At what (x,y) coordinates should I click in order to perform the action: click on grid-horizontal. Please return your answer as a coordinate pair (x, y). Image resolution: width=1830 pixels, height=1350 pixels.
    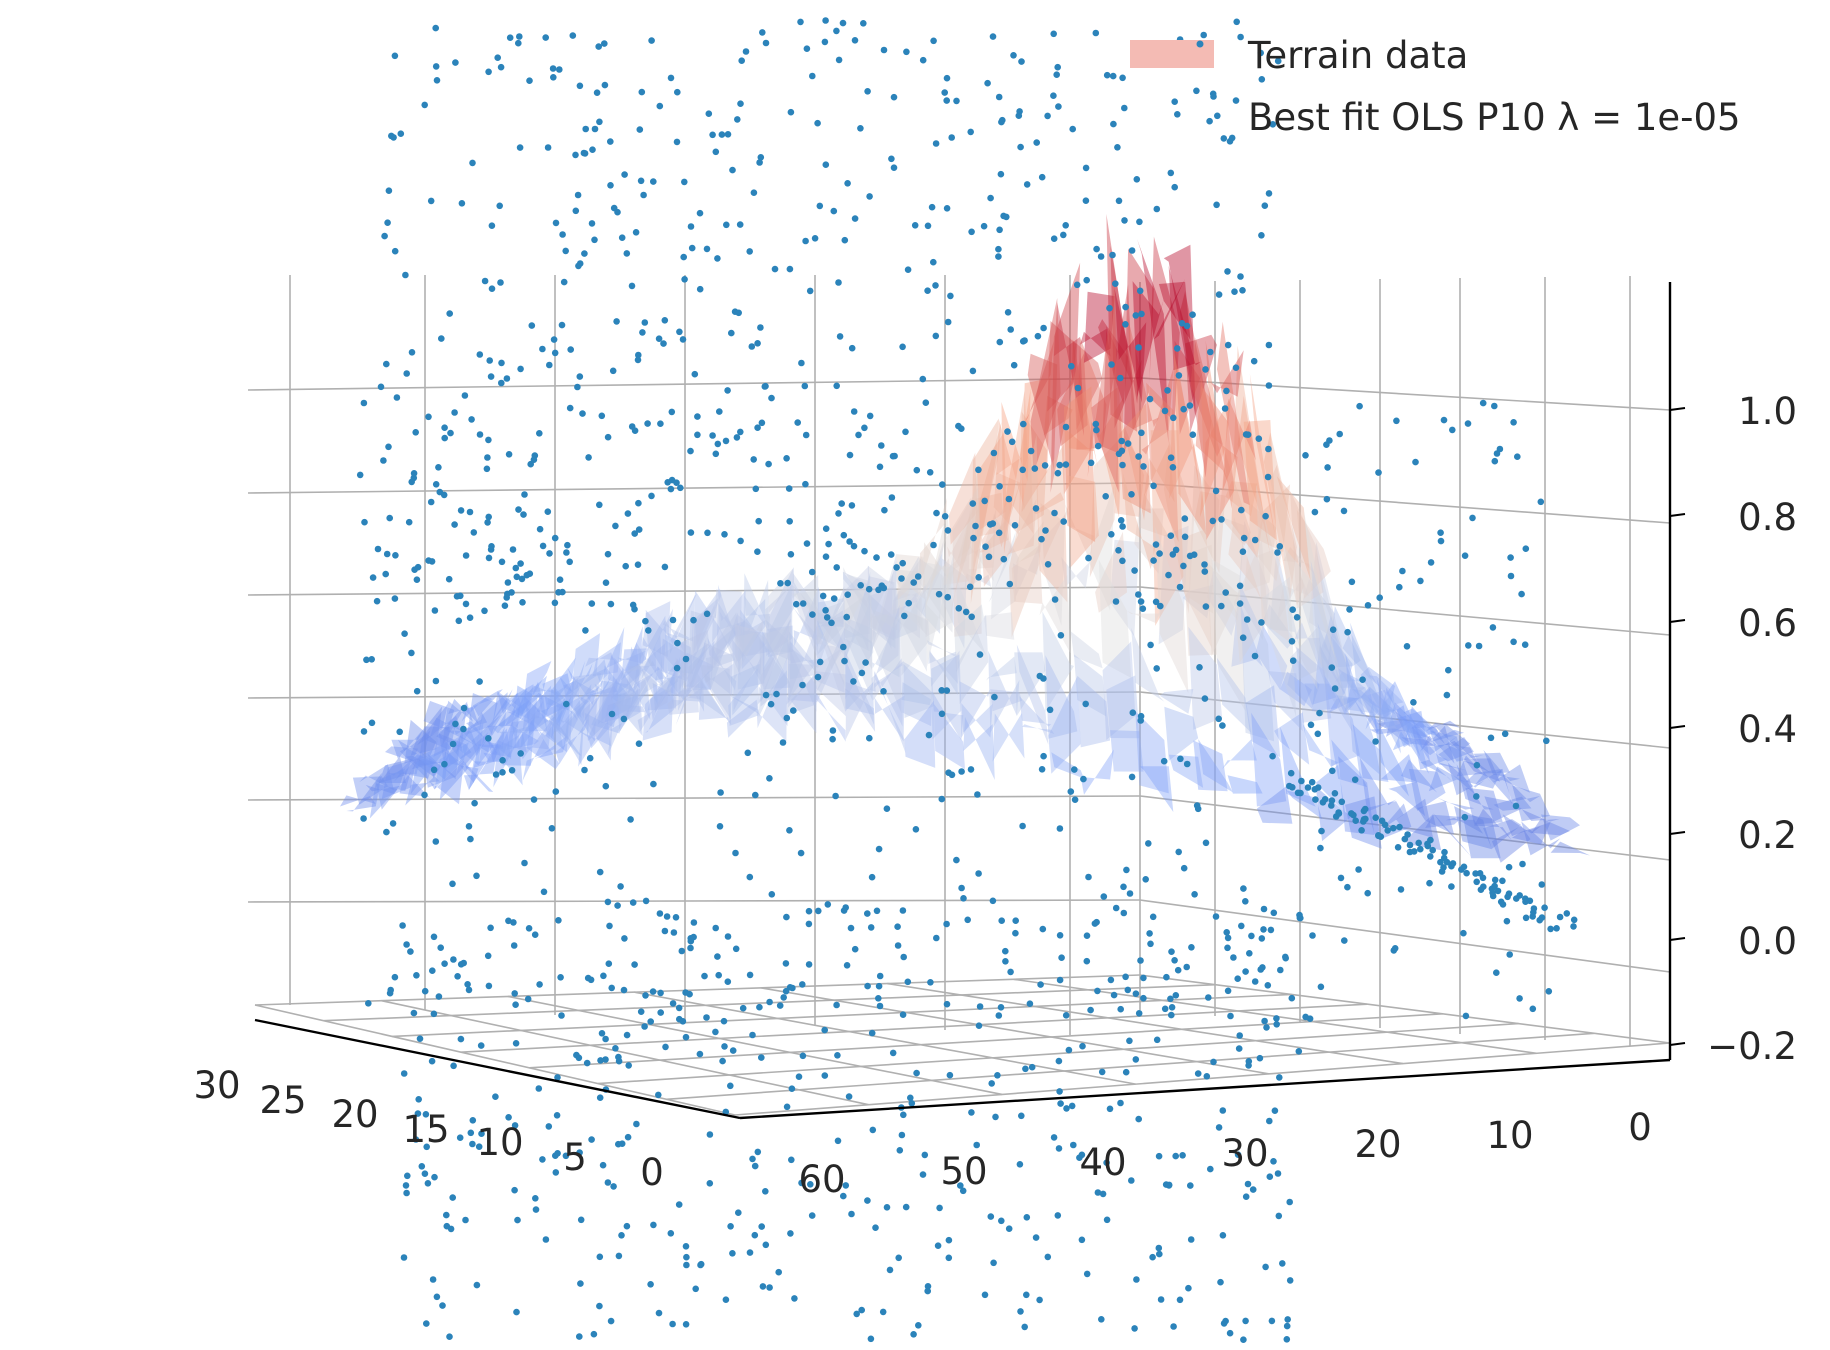
    Looking at the image, I should click on (1405, 936).